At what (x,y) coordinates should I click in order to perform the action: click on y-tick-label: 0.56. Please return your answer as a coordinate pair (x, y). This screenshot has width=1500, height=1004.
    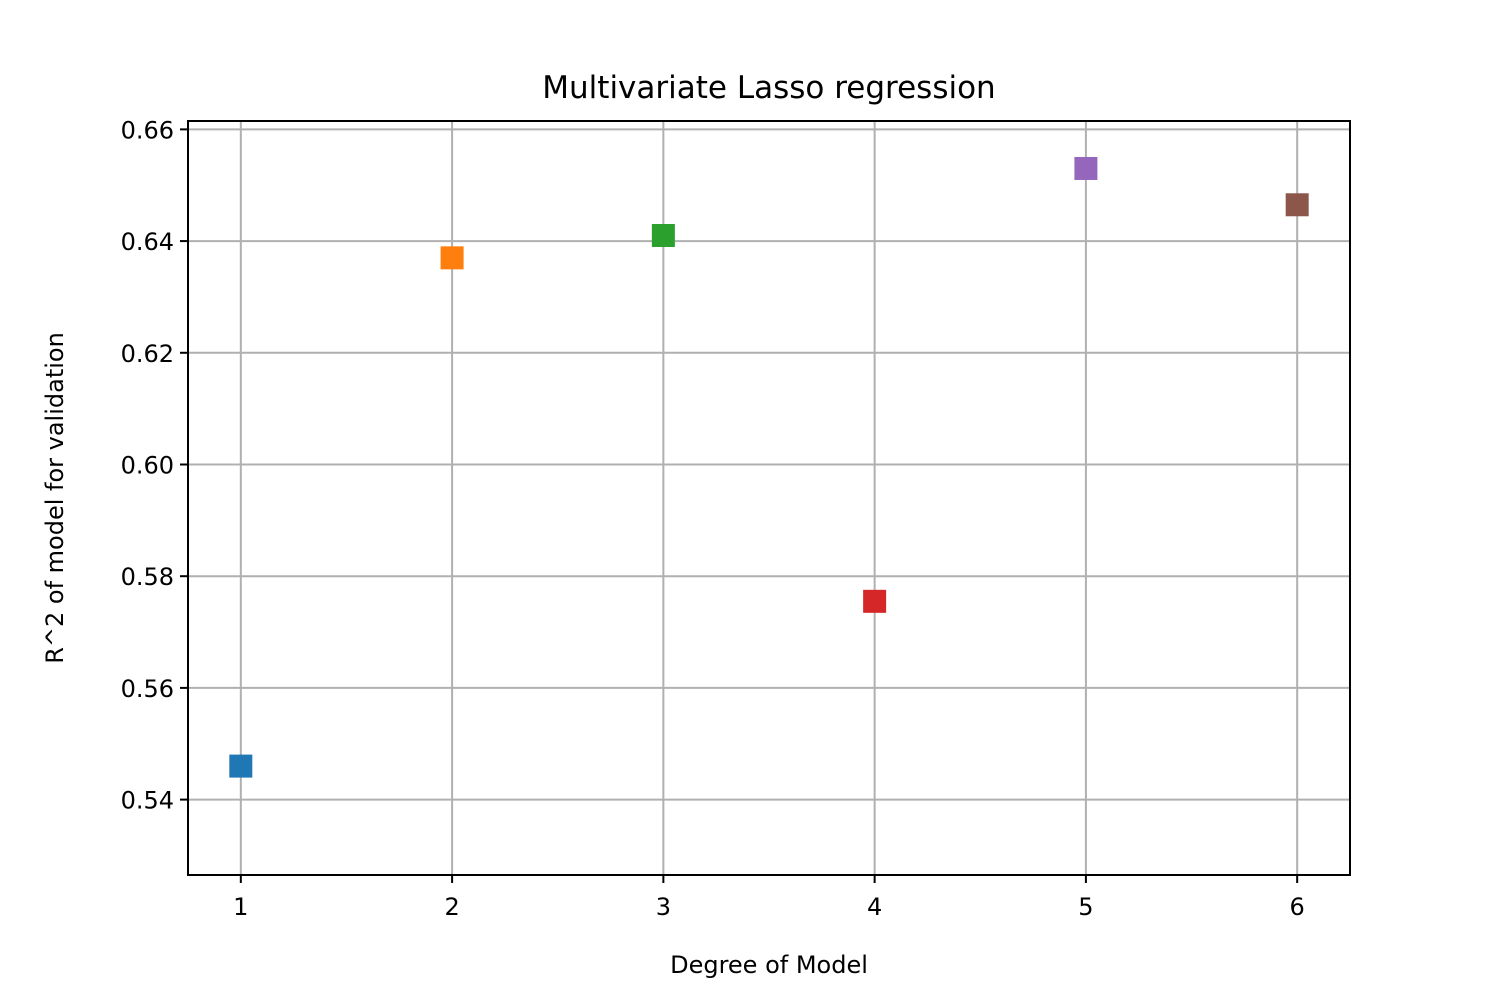
    Looking at the image, I should click on (147, 689).